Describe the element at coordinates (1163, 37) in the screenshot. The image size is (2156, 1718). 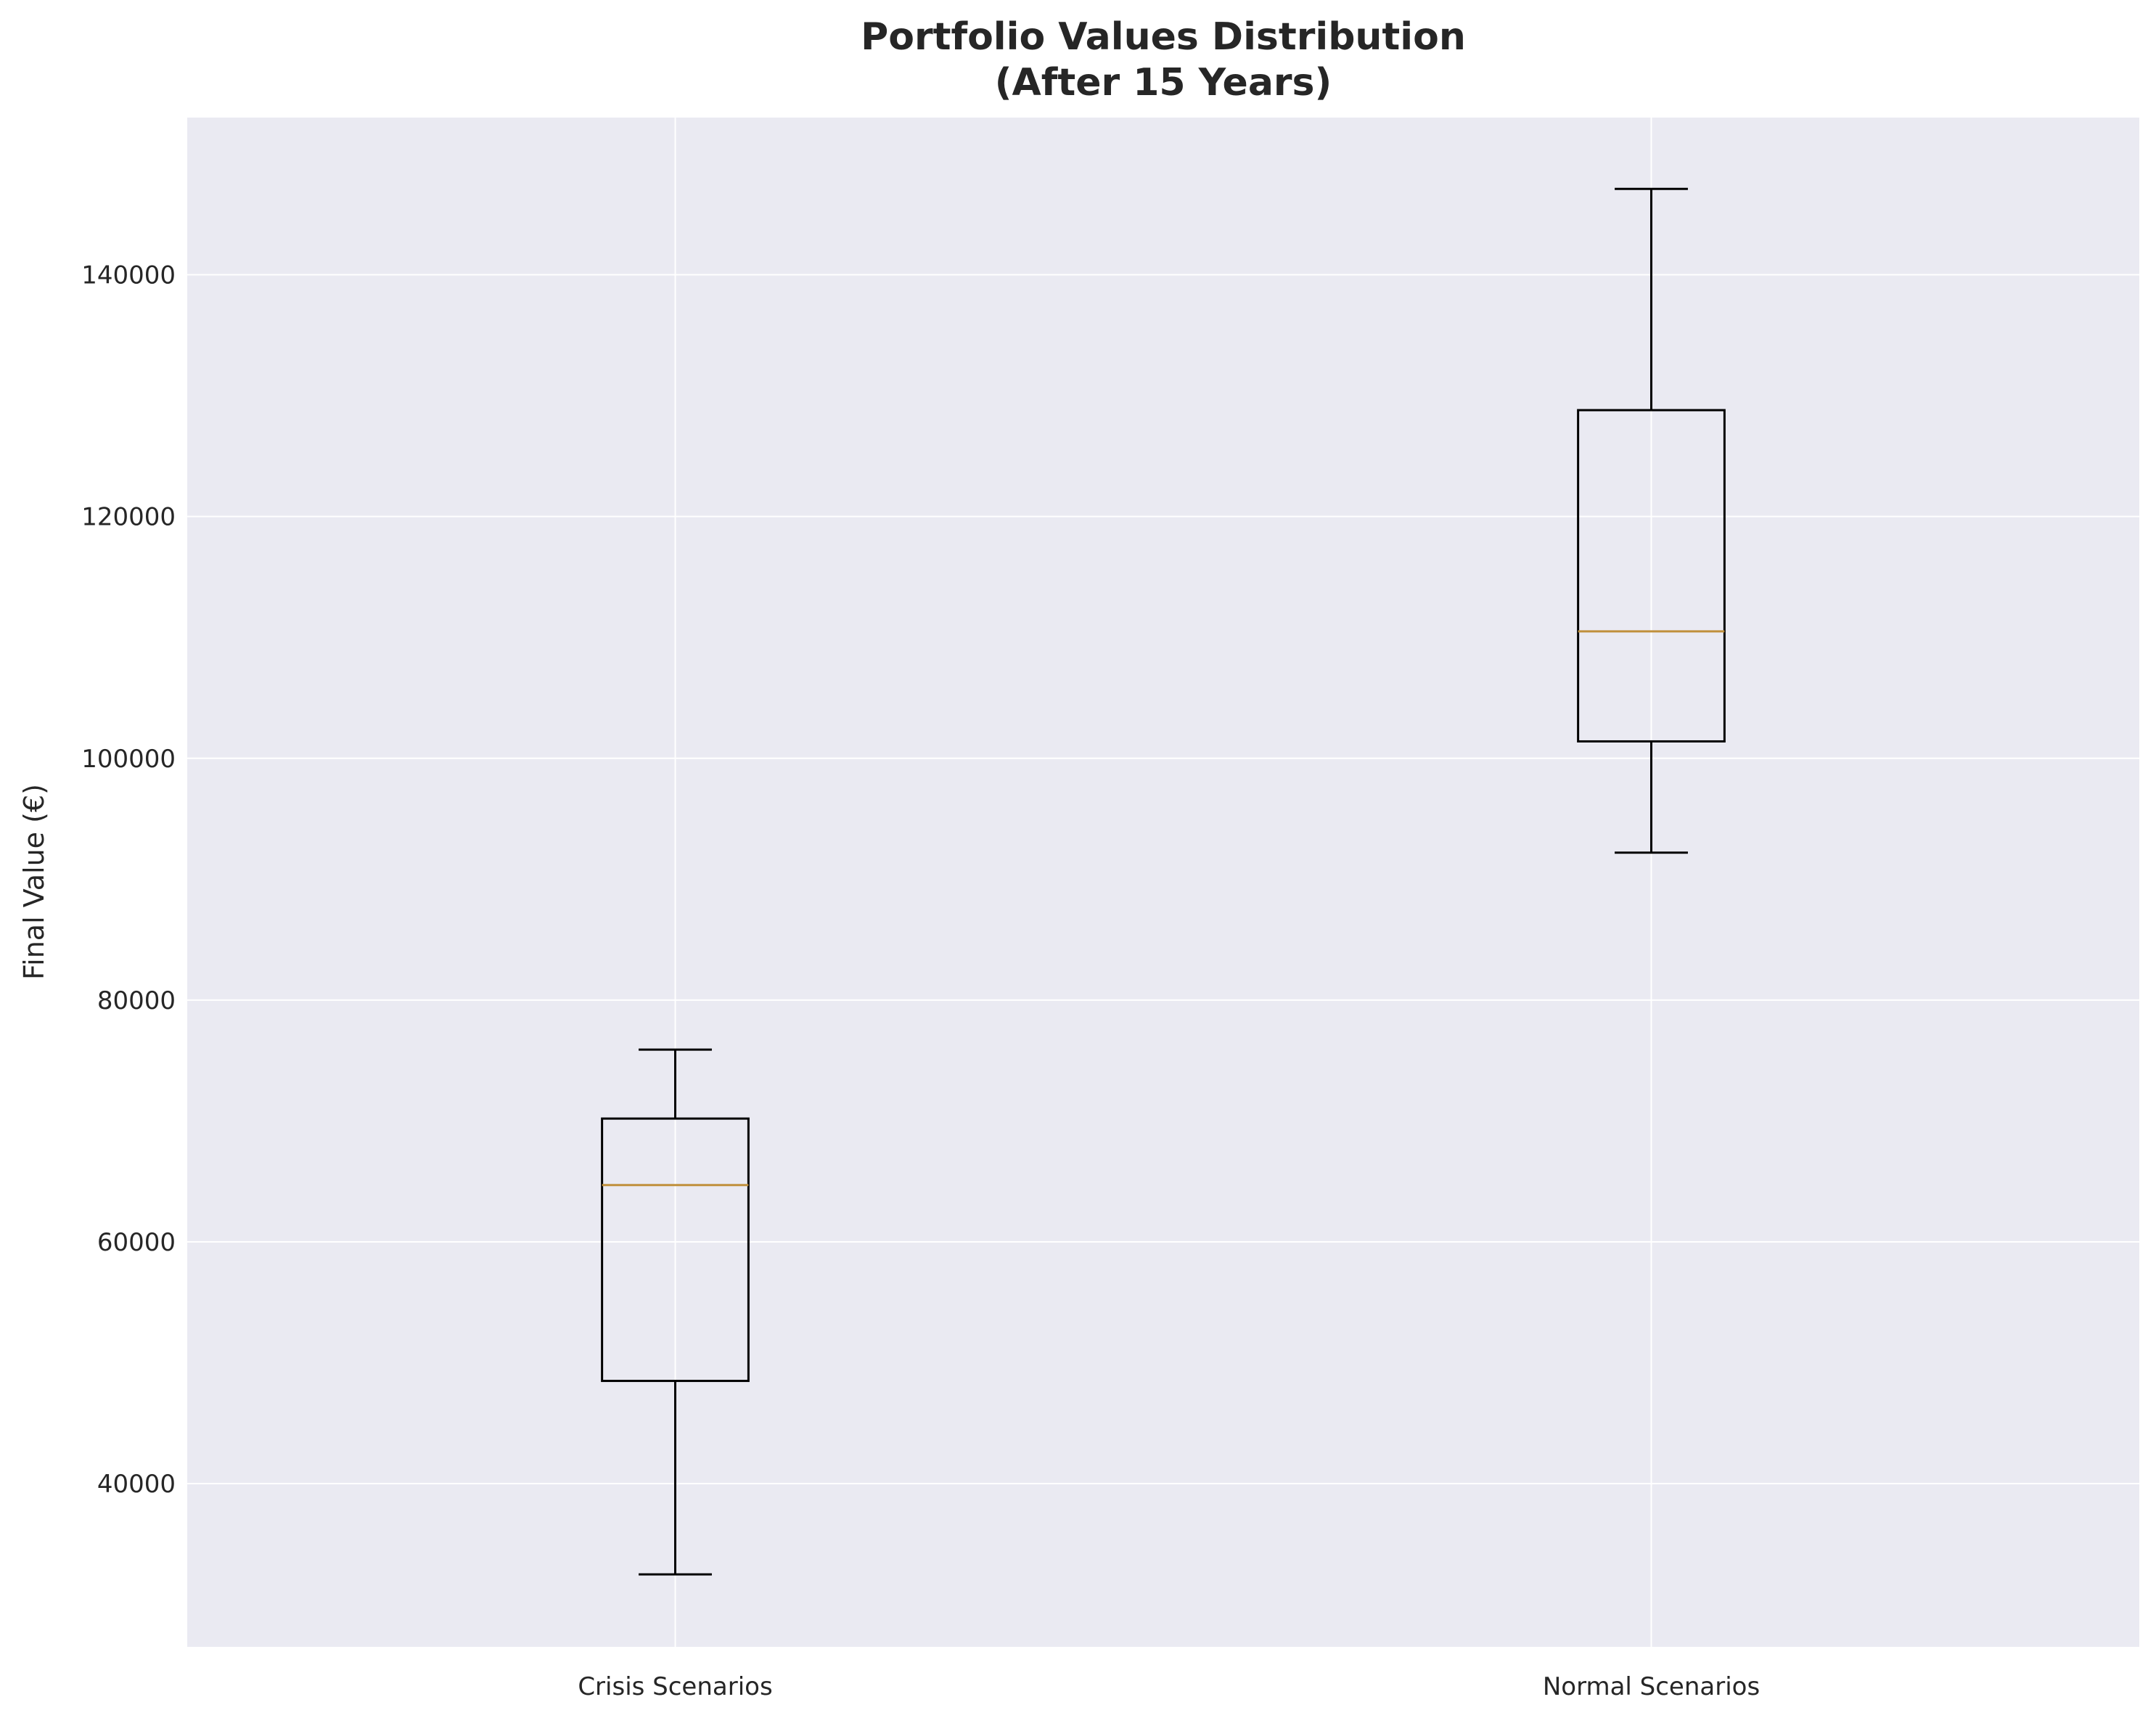
I see `chart-title-line-1: Portfolio Values Distribution` at that location.